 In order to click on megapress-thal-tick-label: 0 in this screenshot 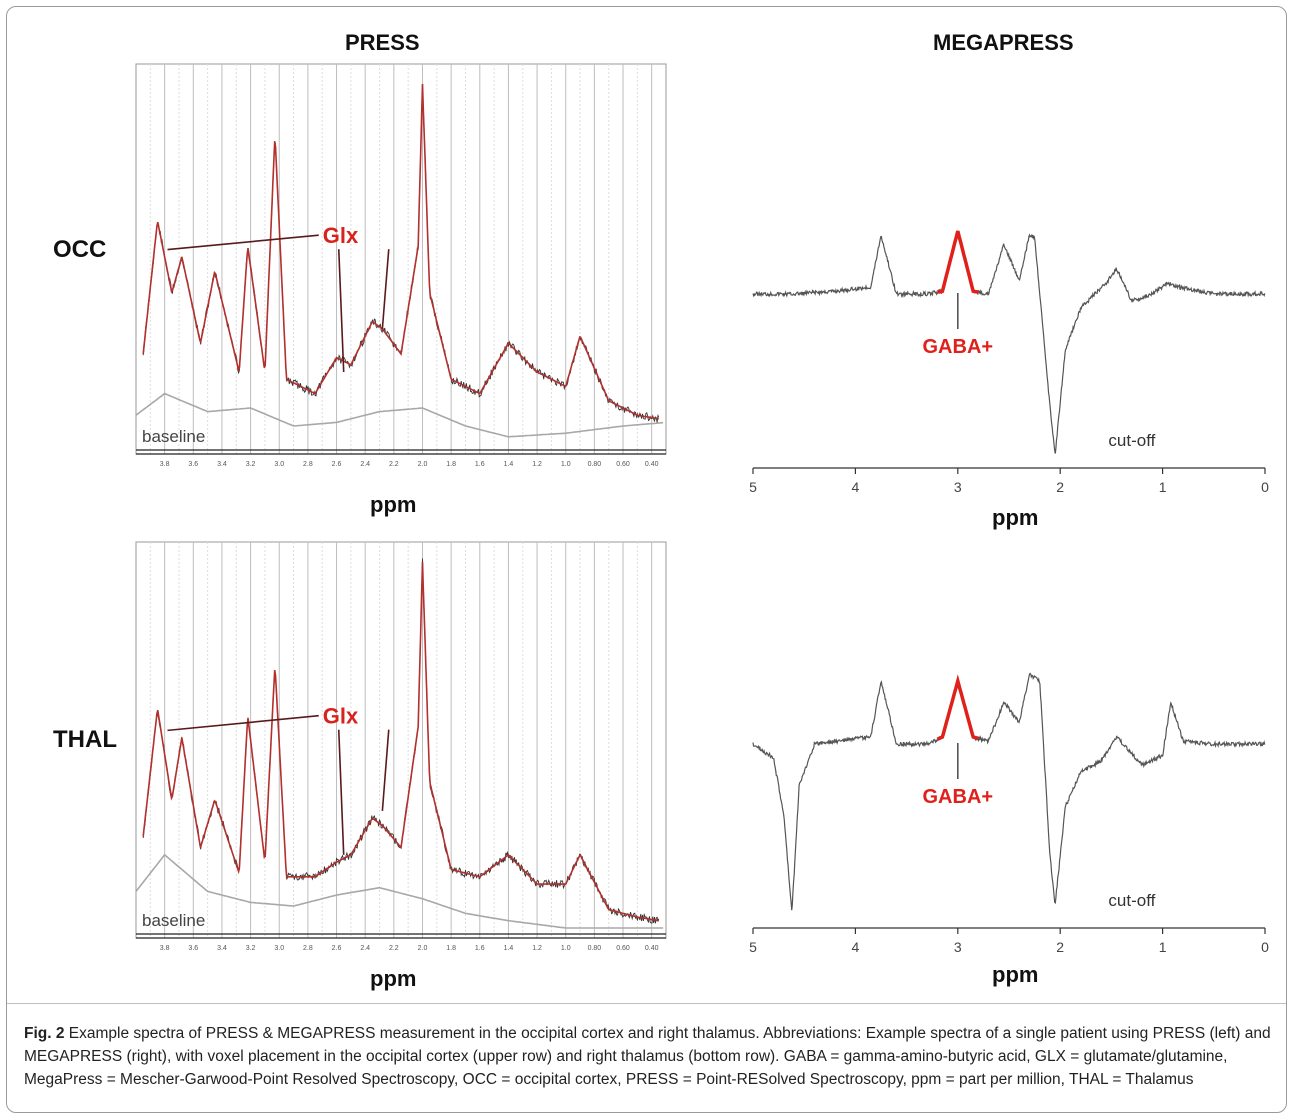, I will do `click(1265, 947)`.